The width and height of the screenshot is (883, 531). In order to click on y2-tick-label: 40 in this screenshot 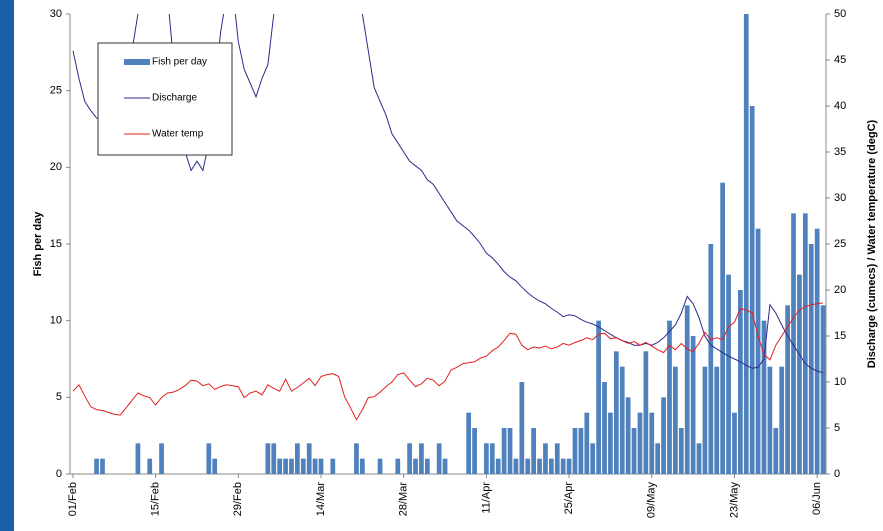, I will do `click(840, 106)`.